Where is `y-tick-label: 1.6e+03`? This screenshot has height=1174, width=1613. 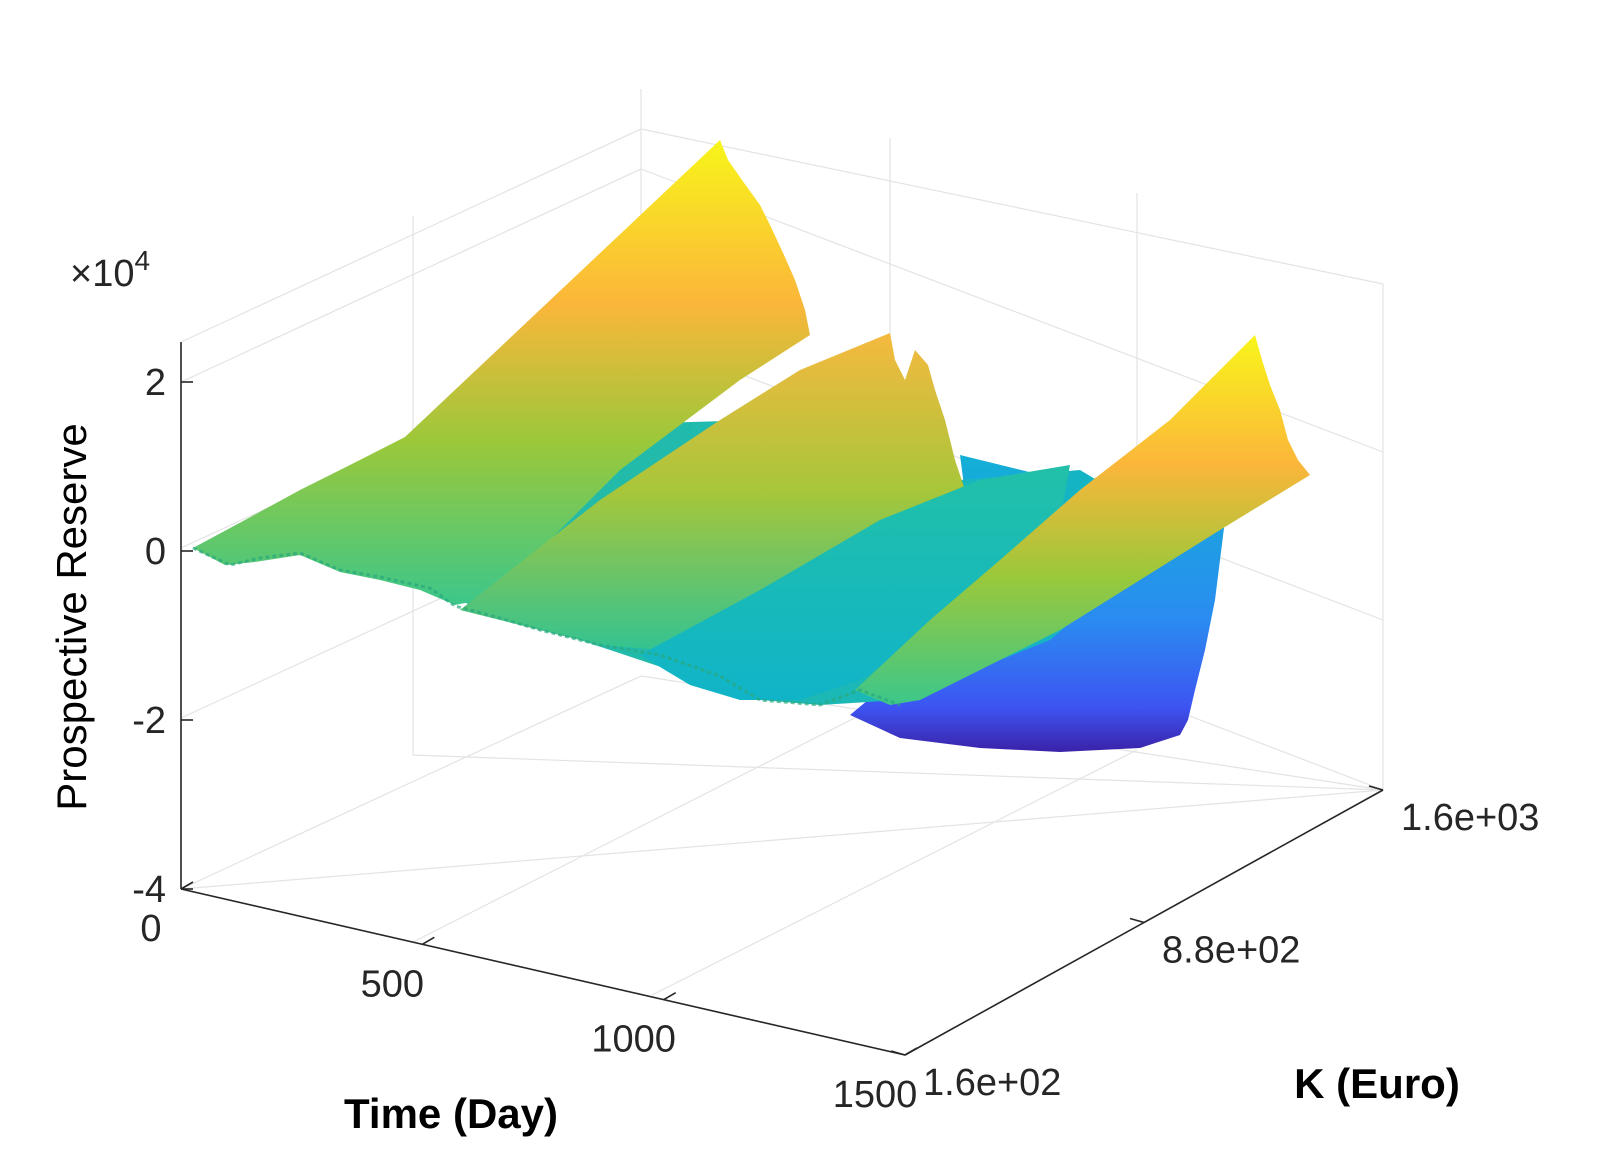
y-tick-label: 1.6e+03 is located at coordinates (1470, 818).